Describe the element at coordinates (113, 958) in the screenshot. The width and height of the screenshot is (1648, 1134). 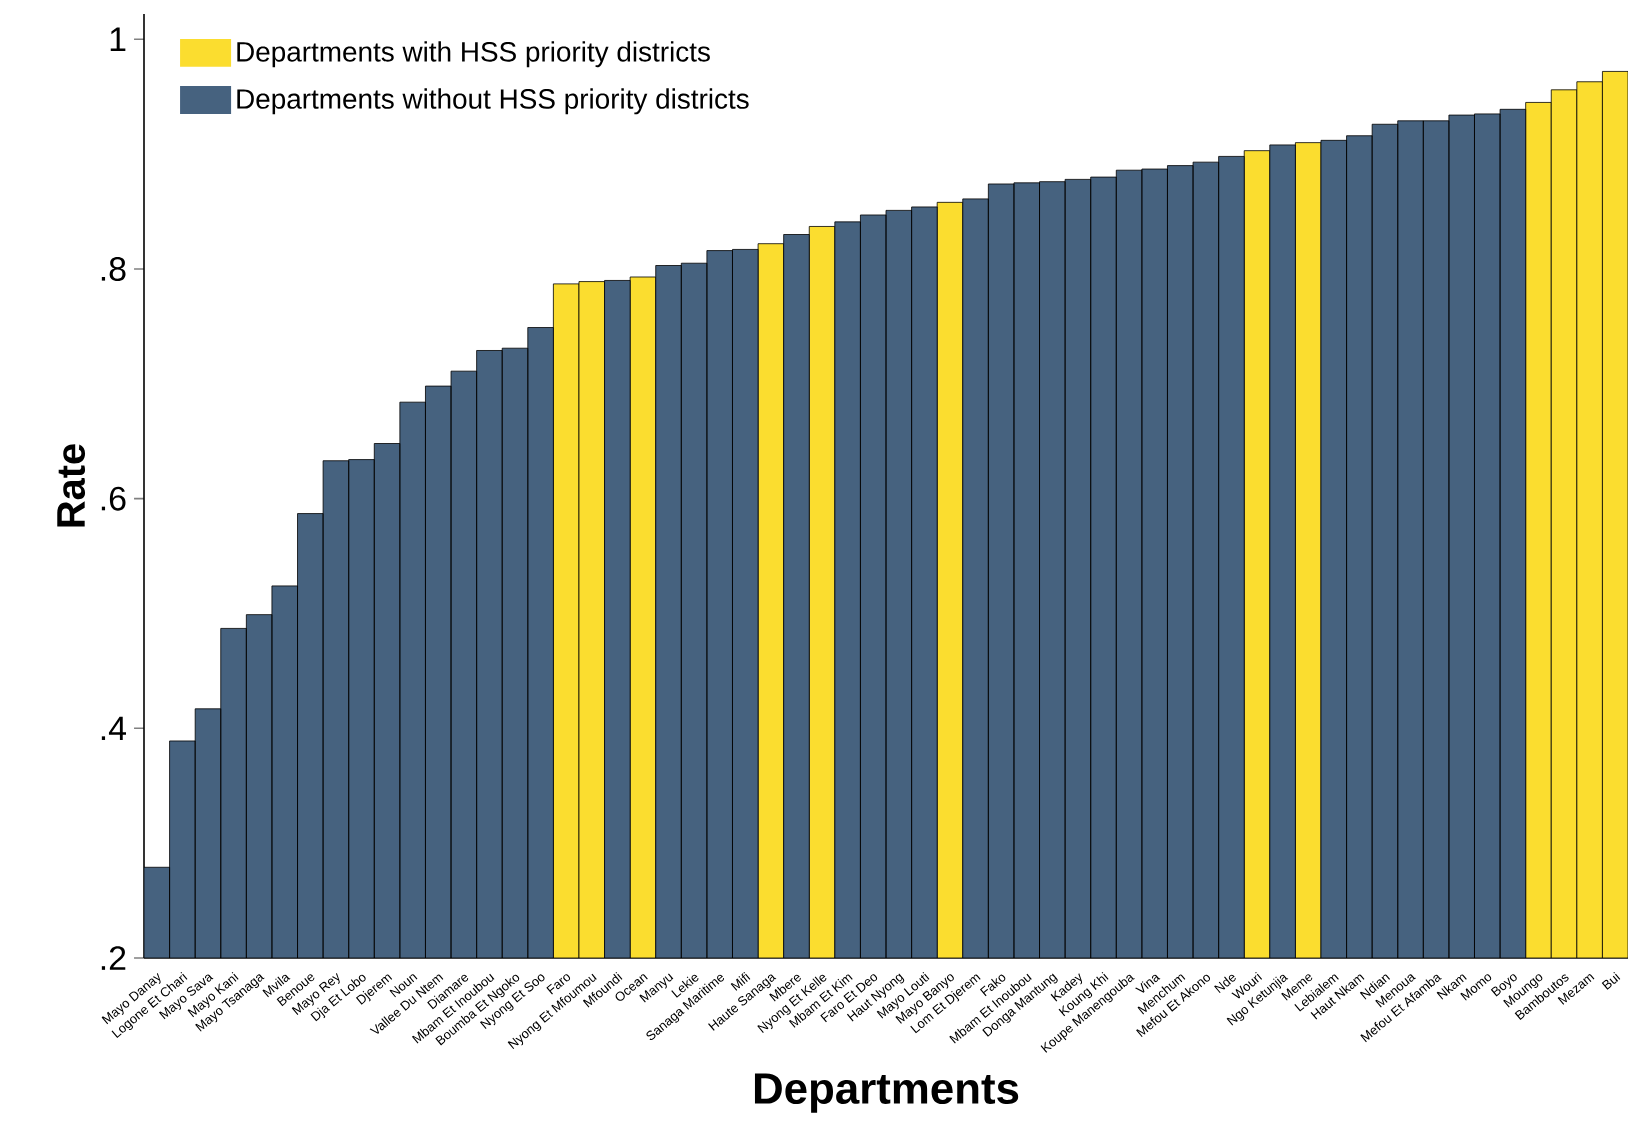
I see `y-tick-label: .2` at that location.